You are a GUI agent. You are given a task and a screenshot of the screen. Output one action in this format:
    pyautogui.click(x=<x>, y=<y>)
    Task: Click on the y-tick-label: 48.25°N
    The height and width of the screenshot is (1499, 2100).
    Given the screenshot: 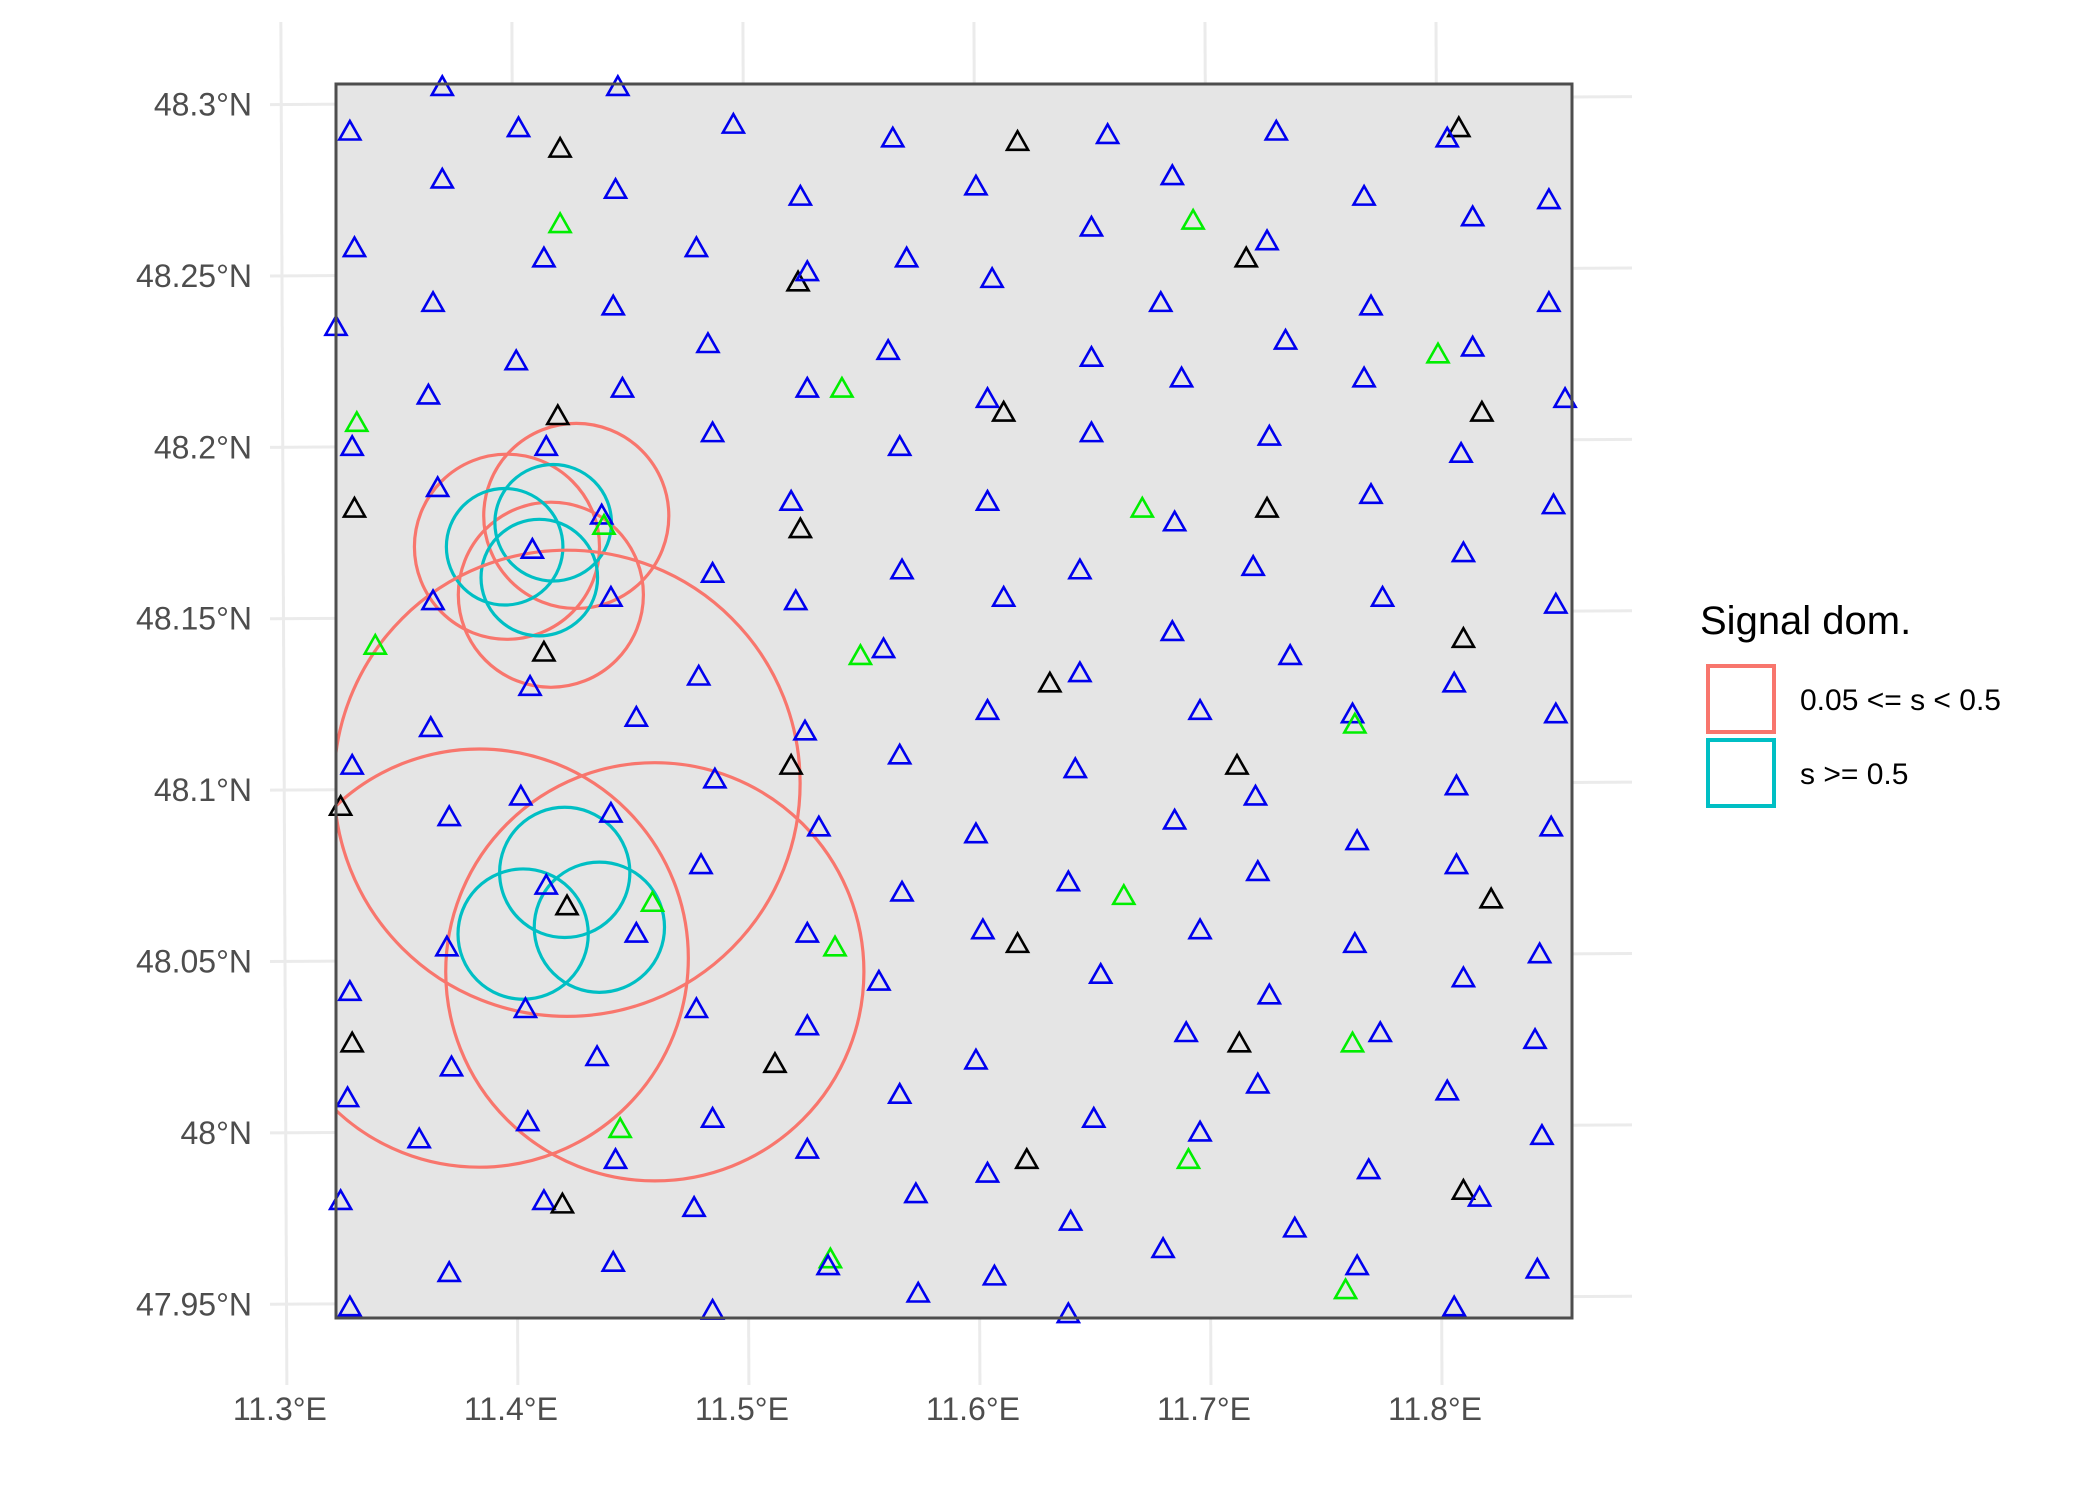 What is the action you would take?
    pyautogui.click(x=194, y=276)
    